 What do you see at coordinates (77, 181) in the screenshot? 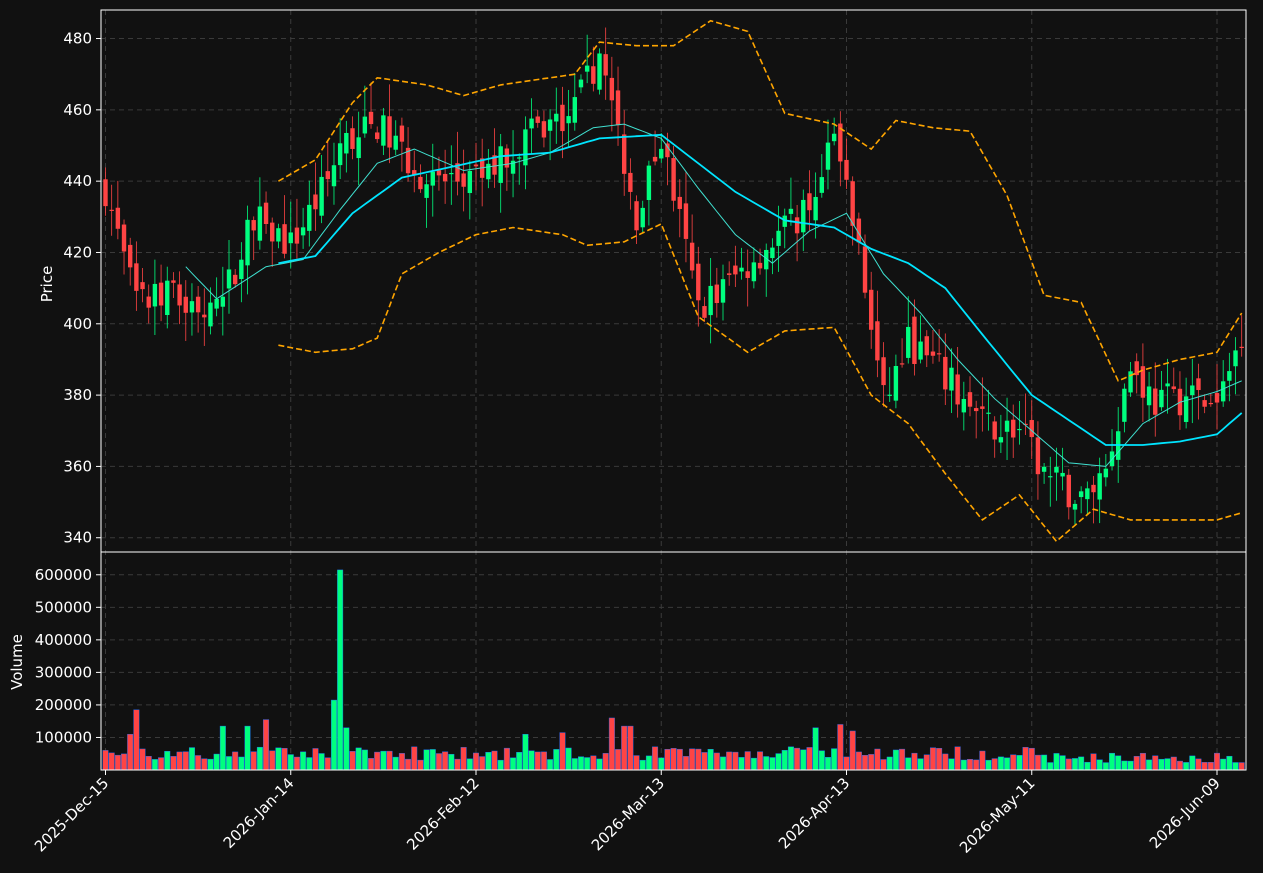
I see `price-tick-label: 440` at bounding box center [77, 181].